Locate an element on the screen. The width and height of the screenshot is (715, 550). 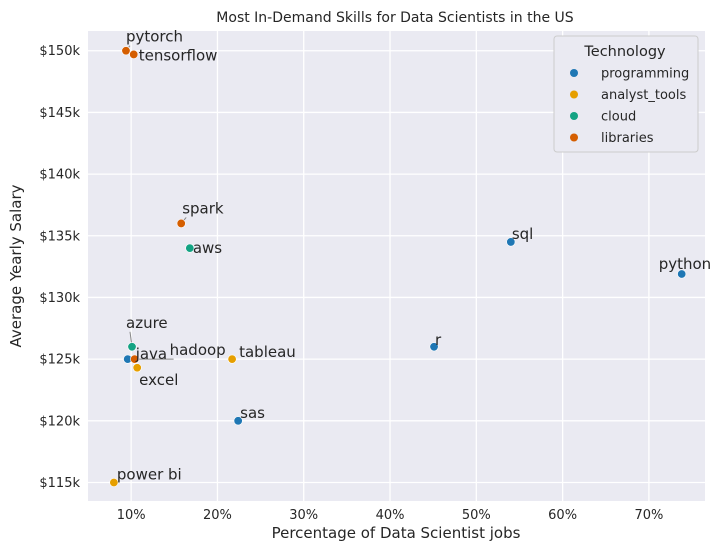
point-sql is located at coordinates (511, 242).